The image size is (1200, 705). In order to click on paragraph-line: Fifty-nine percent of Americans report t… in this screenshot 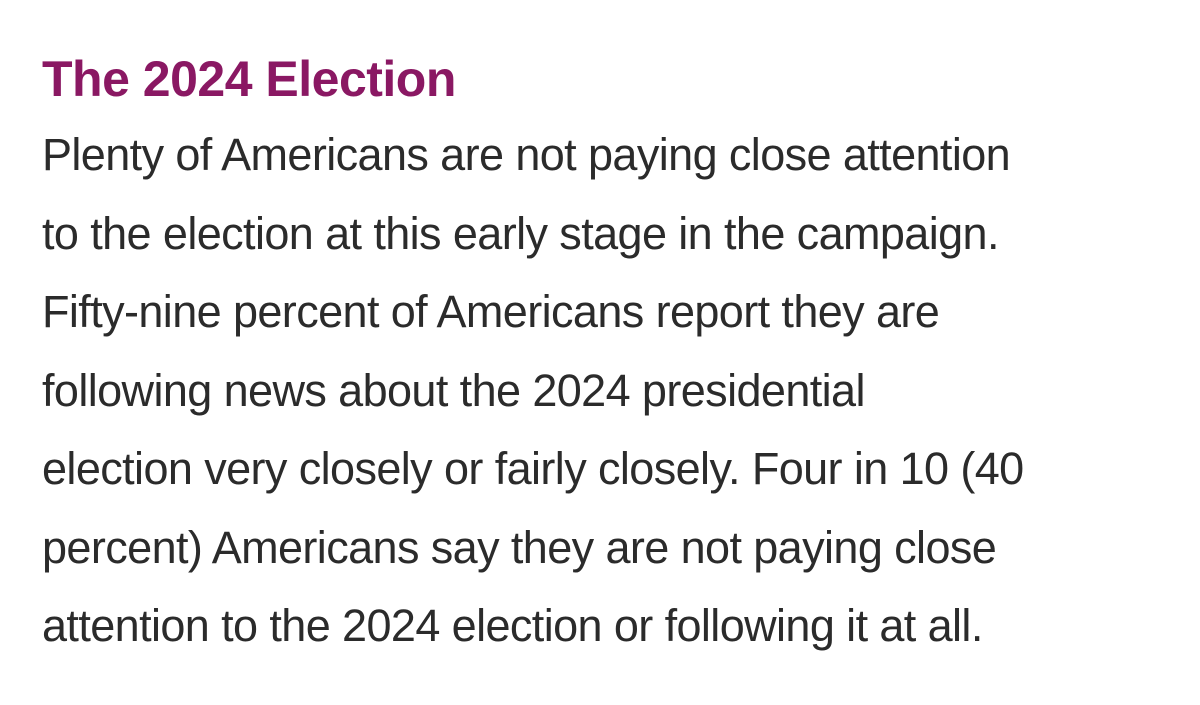, I will do `click(491, 311)`.